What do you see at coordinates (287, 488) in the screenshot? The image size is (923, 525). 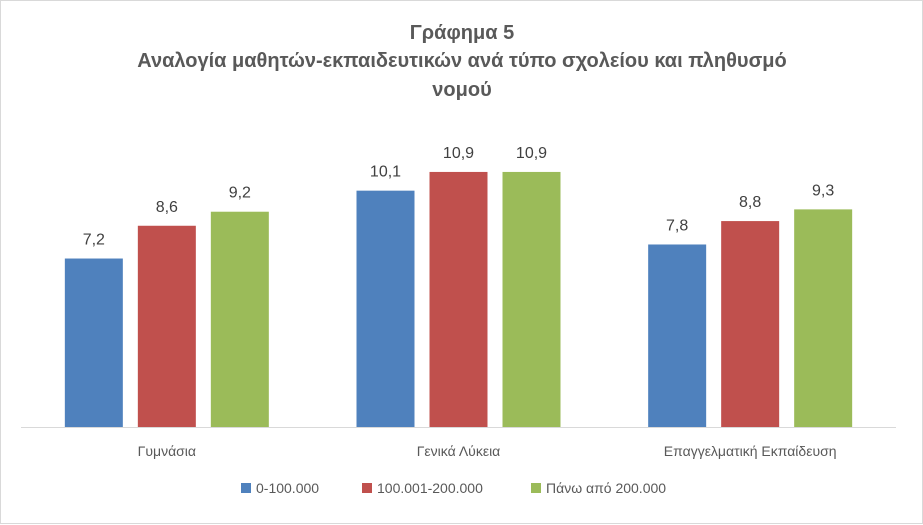 I see `legend-label-1: 0-100.000` at bounding box center [287, 488].